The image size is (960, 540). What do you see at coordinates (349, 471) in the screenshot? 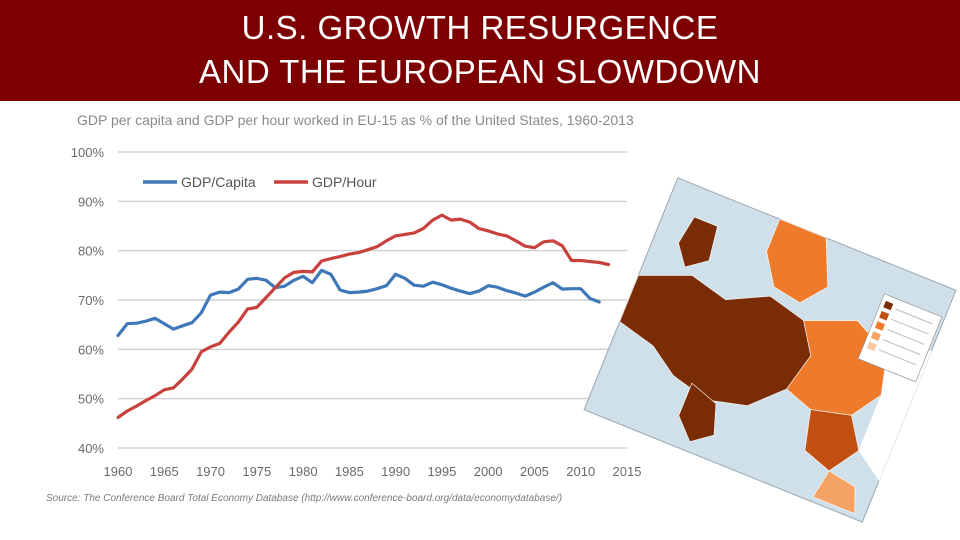
I see `x-tick-label: 1985` at bounding box center [349, 471].